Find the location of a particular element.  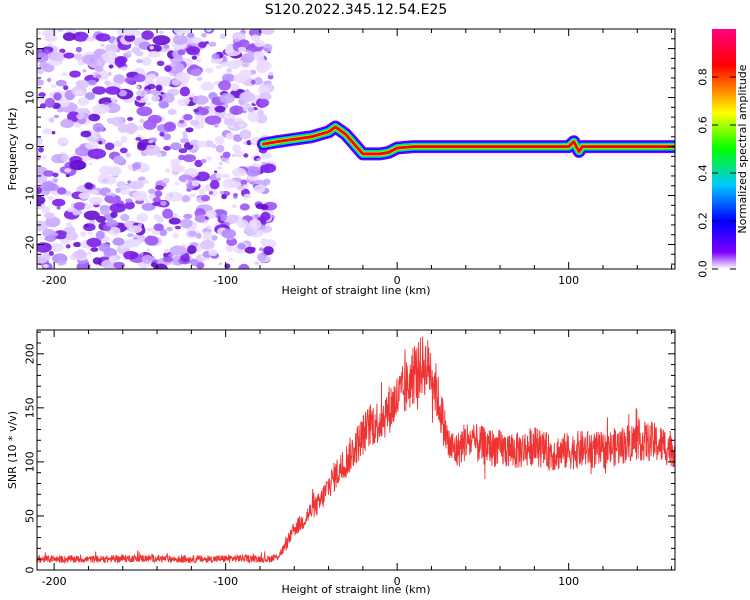

colorbar-tick-label: 0.8 is located at coordinates (703, 77).